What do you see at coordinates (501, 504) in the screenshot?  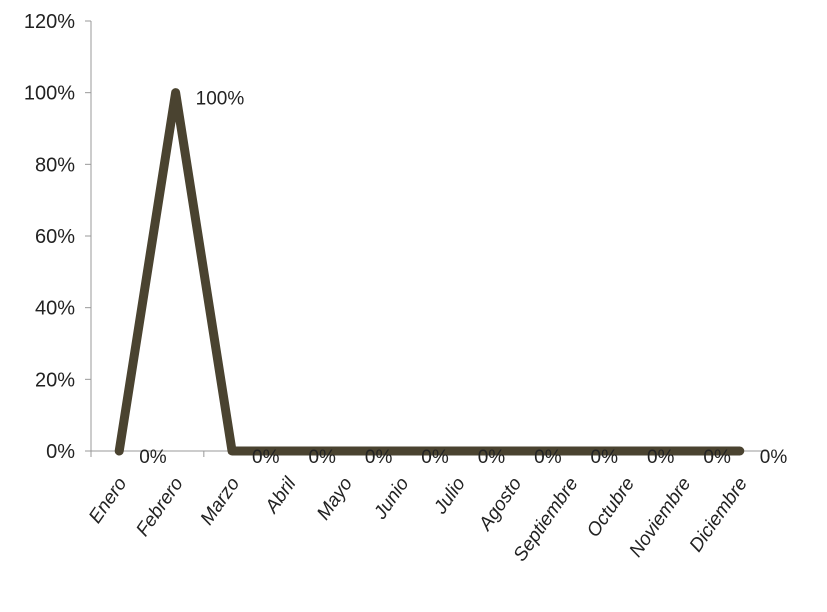 I see `x-category-label: Agosto` at bounding box center [501, 504].